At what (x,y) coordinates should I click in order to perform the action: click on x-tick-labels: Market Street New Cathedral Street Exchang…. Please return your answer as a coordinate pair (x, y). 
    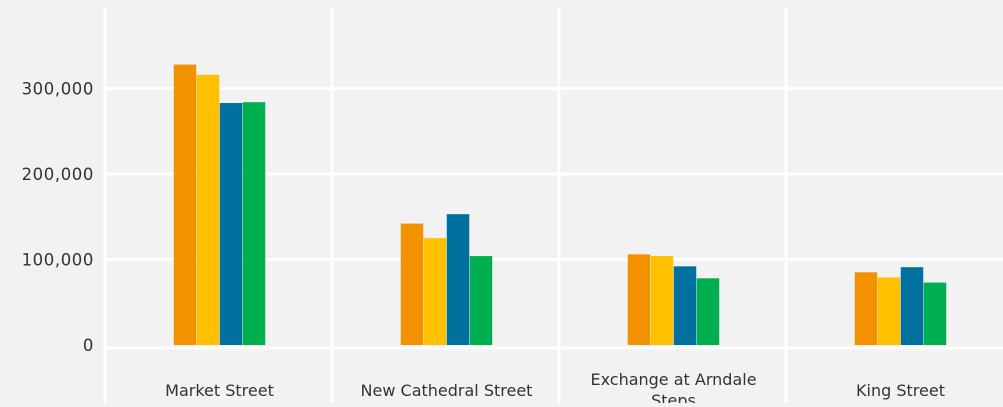
    Looking at the image, I should click on (555, 388).